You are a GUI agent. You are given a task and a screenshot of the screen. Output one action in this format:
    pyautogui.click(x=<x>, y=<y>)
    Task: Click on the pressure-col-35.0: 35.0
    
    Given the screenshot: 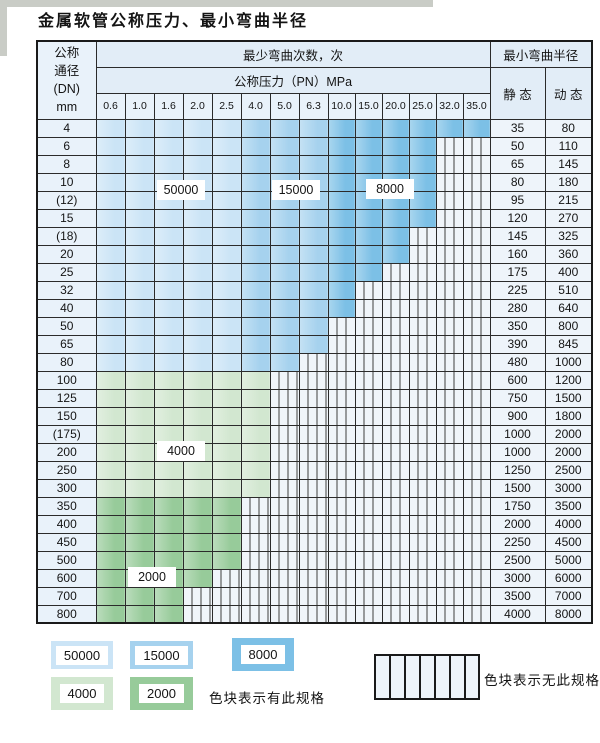 What is the action you would take?
    pyautogui.click(x=476, y=106)
    